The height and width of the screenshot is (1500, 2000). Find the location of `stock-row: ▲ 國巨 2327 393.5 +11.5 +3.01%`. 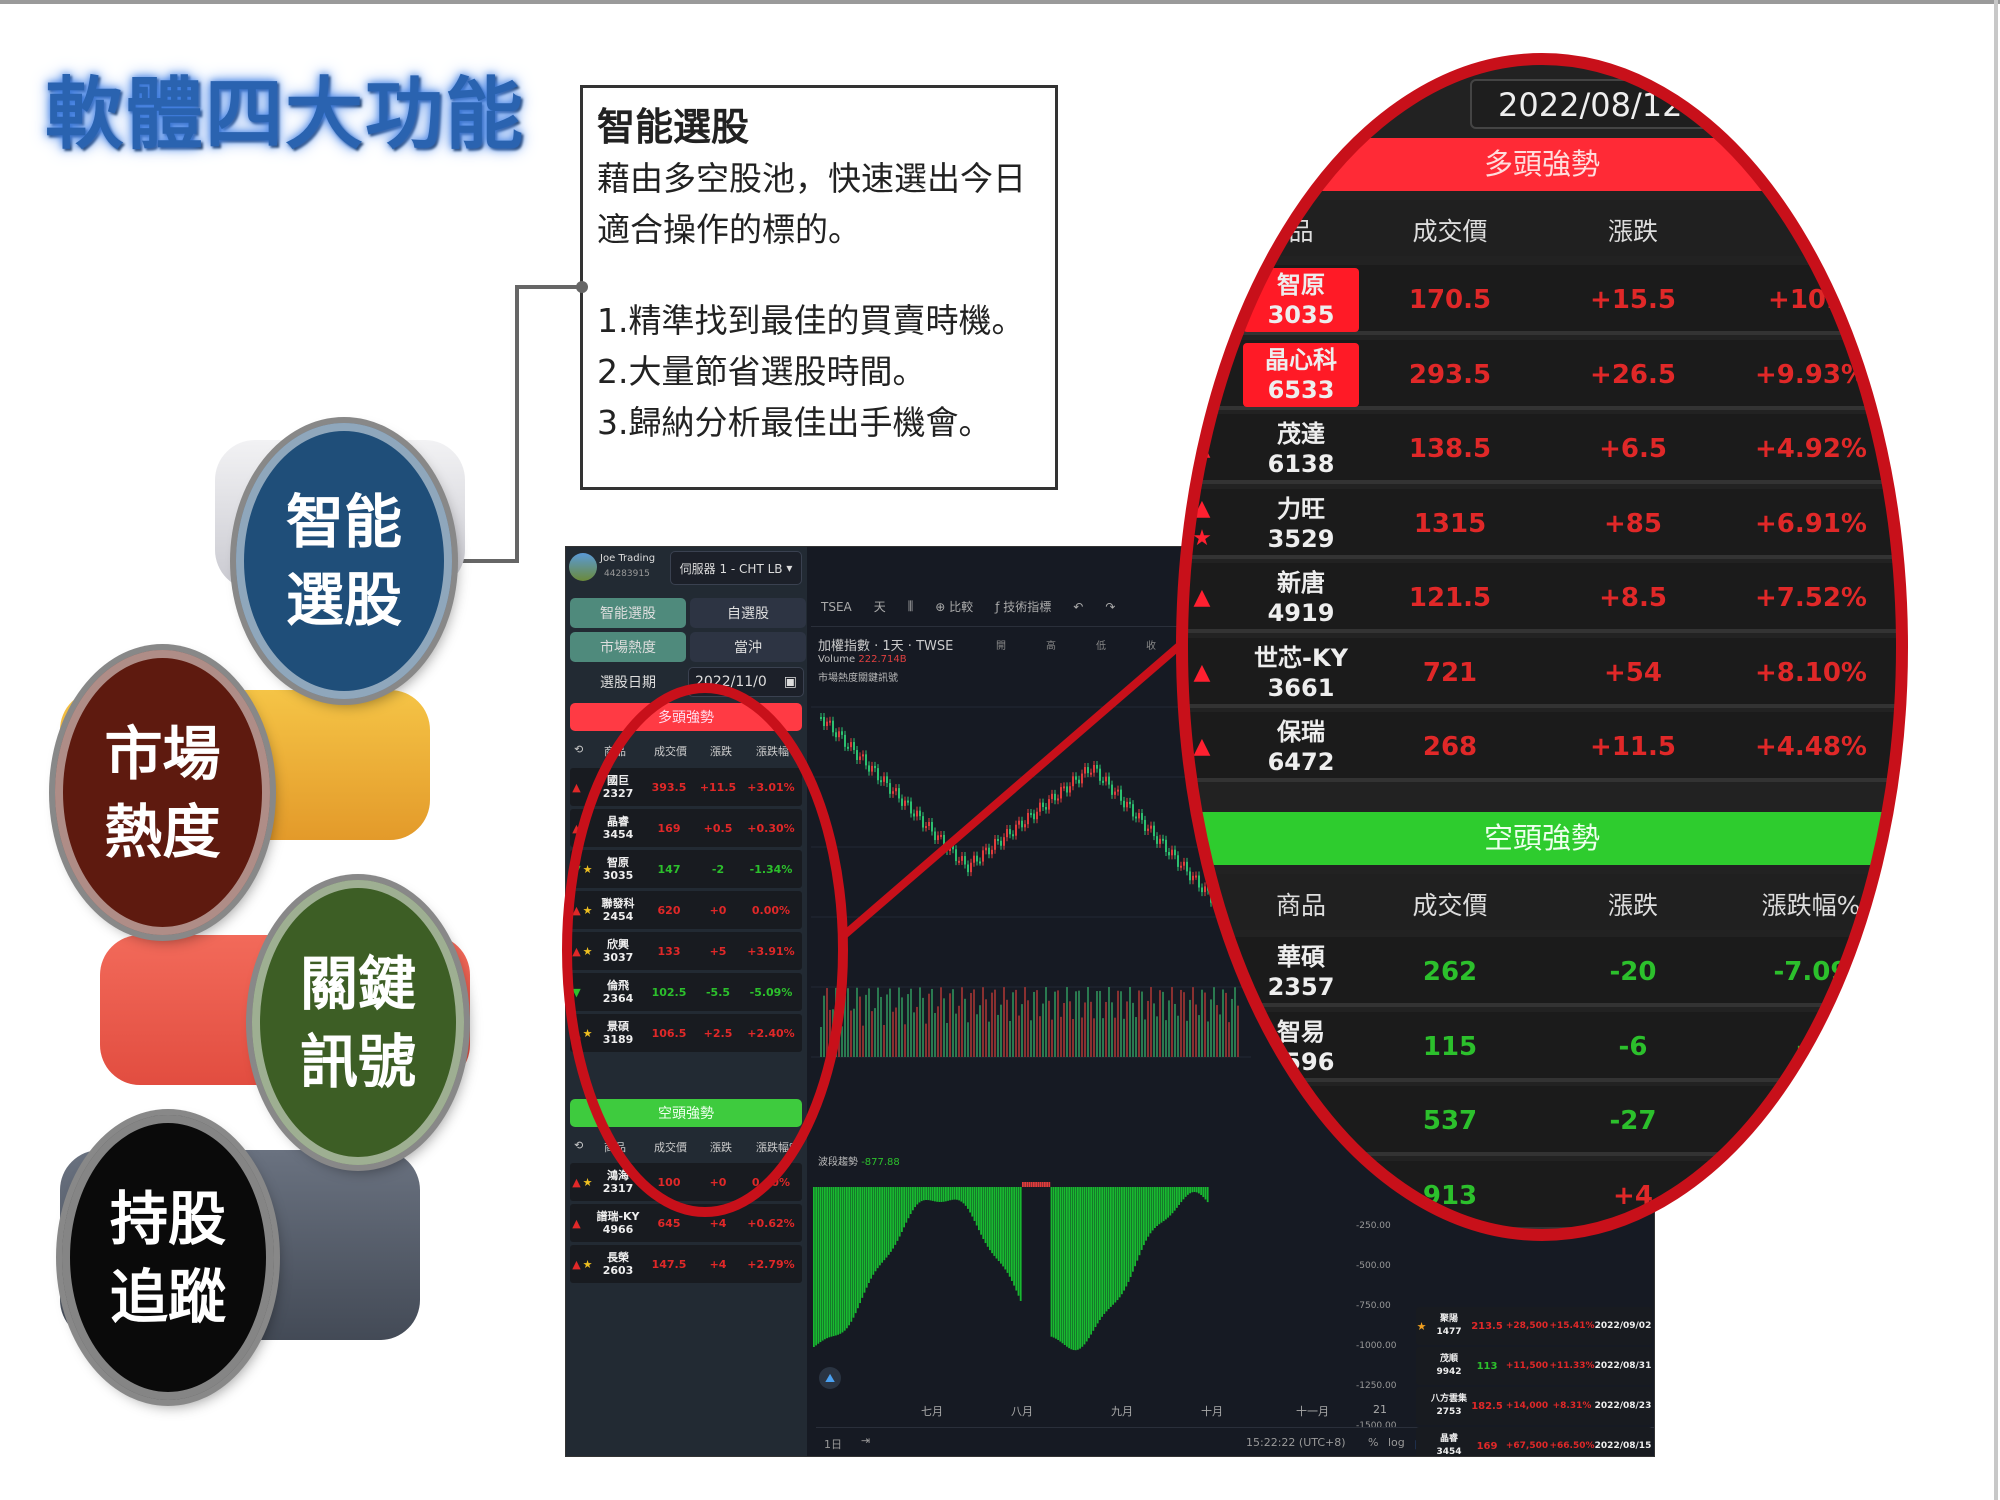

stock-row: ▲ 國巨 2327 393.5 +11.5 +3.01% is located at coordinates (686, 787).